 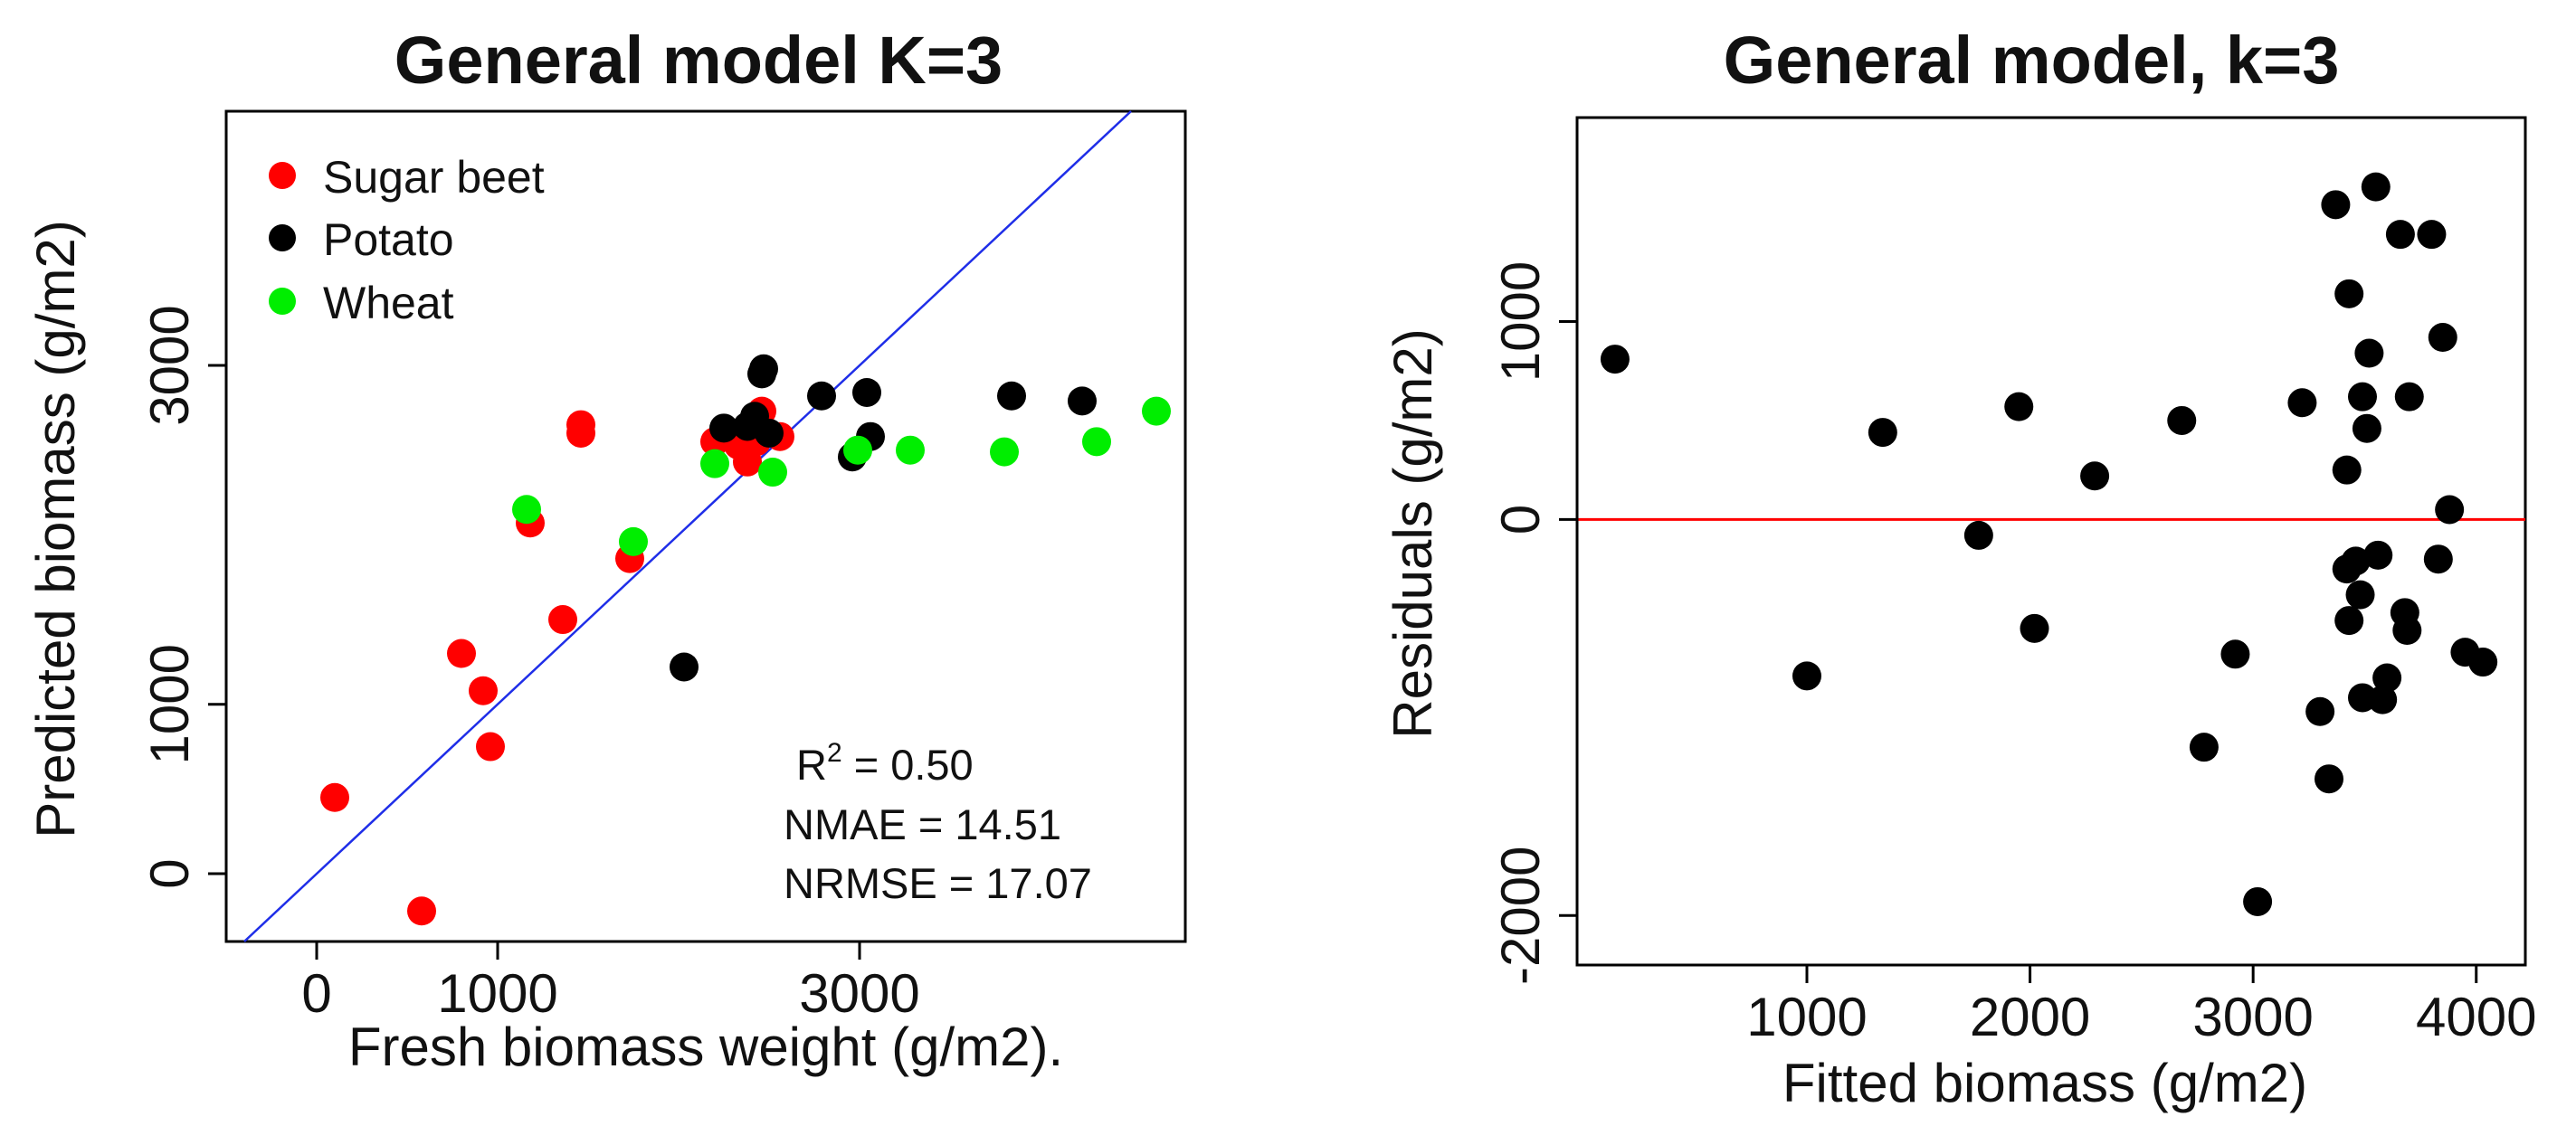 I want to click on nrmse-annotation: NRMSE = 17.07, so click(x=938, y=883).